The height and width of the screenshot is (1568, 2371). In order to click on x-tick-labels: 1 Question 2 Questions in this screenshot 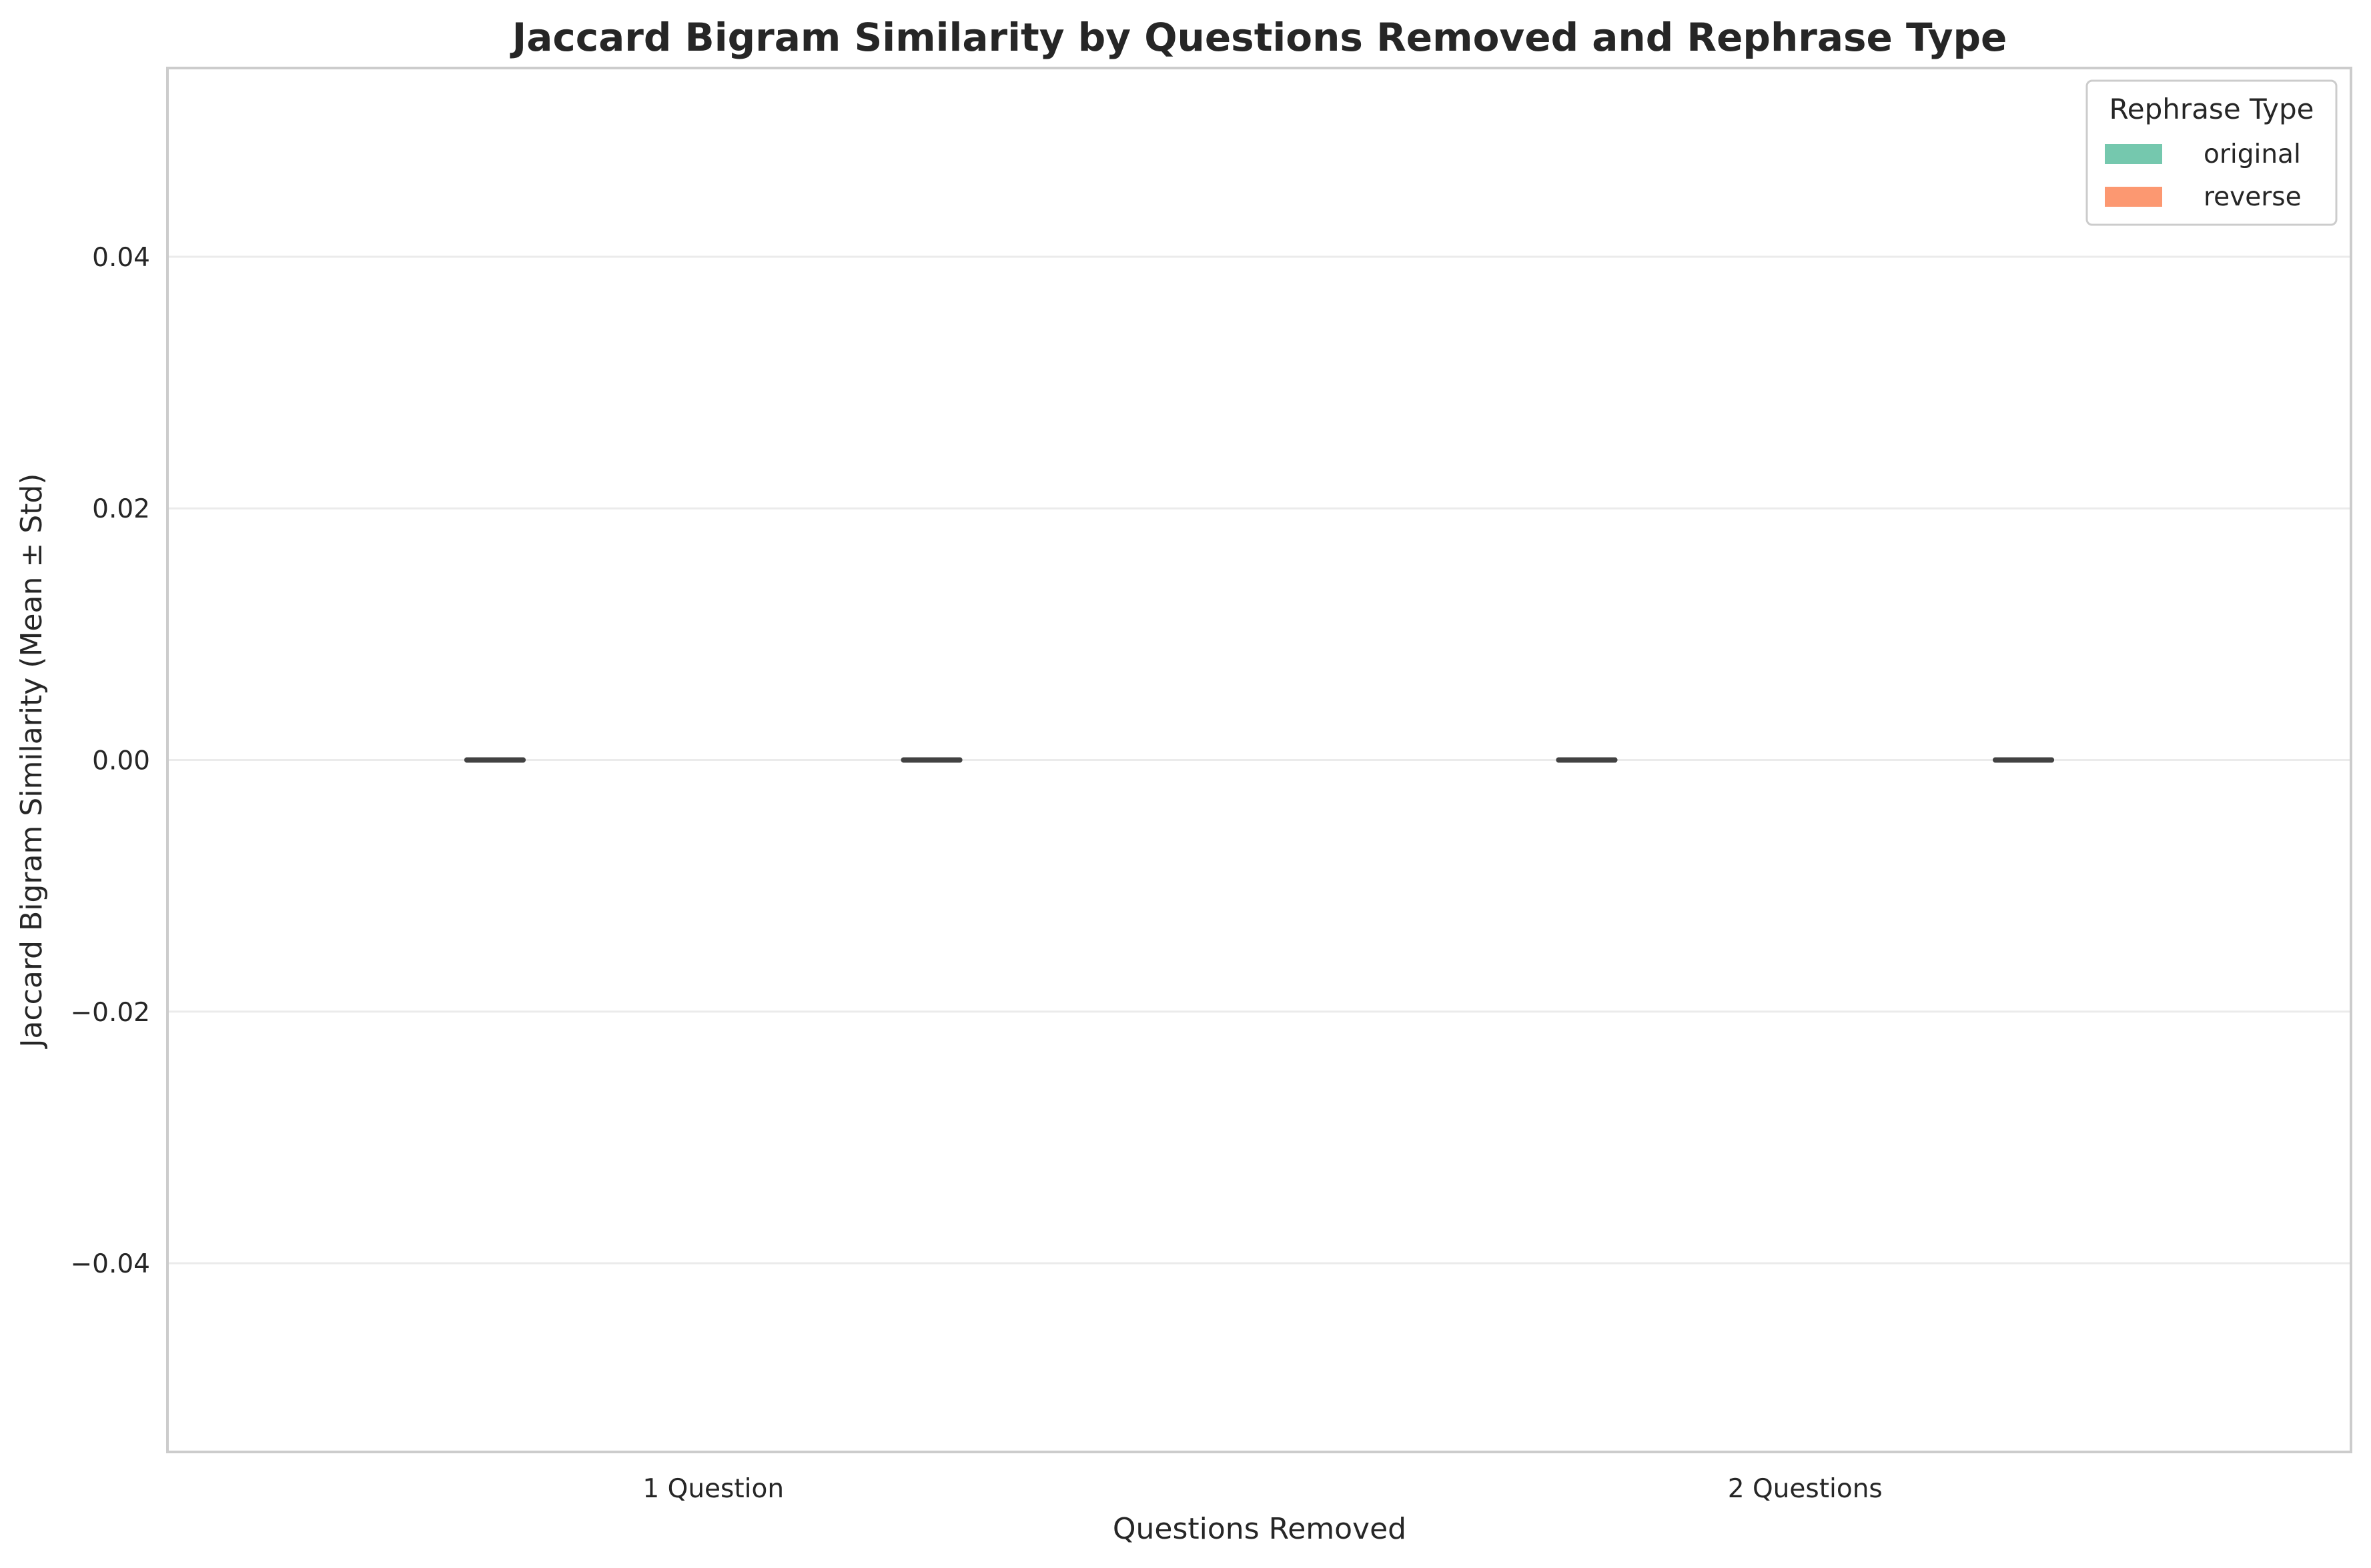, I will do `click(1262, 1489)`.